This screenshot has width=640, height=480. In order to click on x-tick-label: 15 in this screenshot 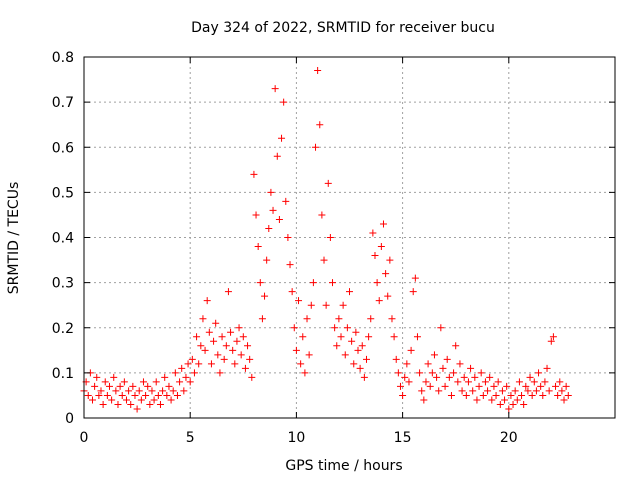, I will do `click(403, 438)`.